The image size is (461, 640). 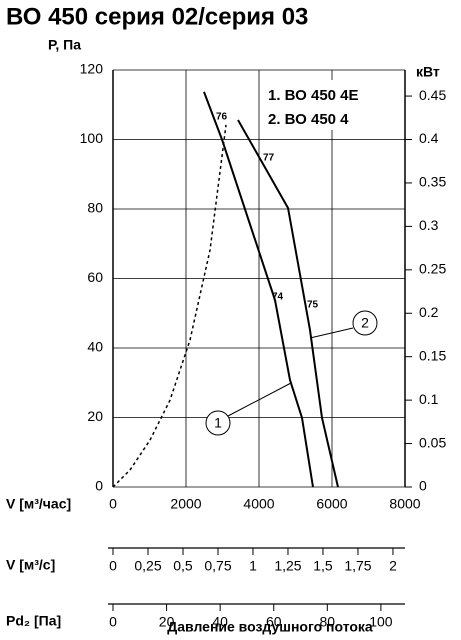 I want to click on x-tick-label: 0, so click(x=113, y=504).